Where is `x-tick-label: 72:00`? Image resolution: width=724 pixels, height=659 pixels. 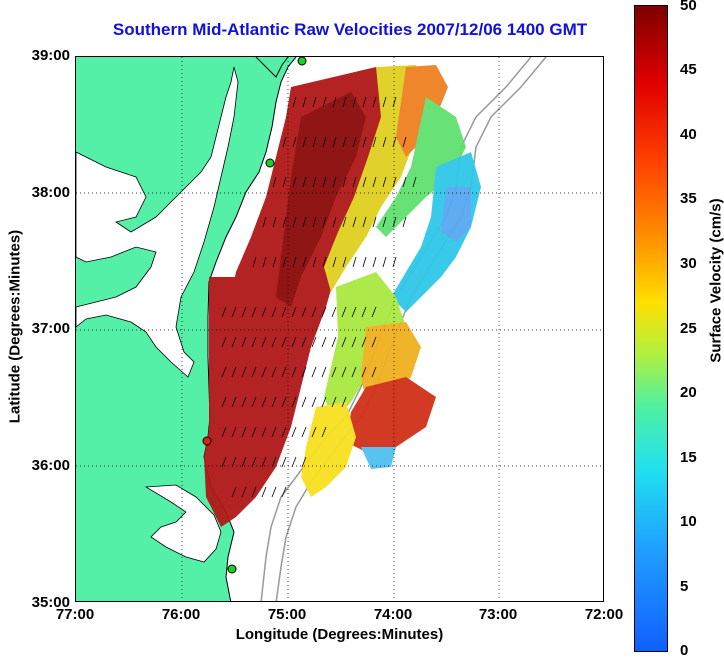 x-tick-label: 72:00 is located at coordinates (604, 614).